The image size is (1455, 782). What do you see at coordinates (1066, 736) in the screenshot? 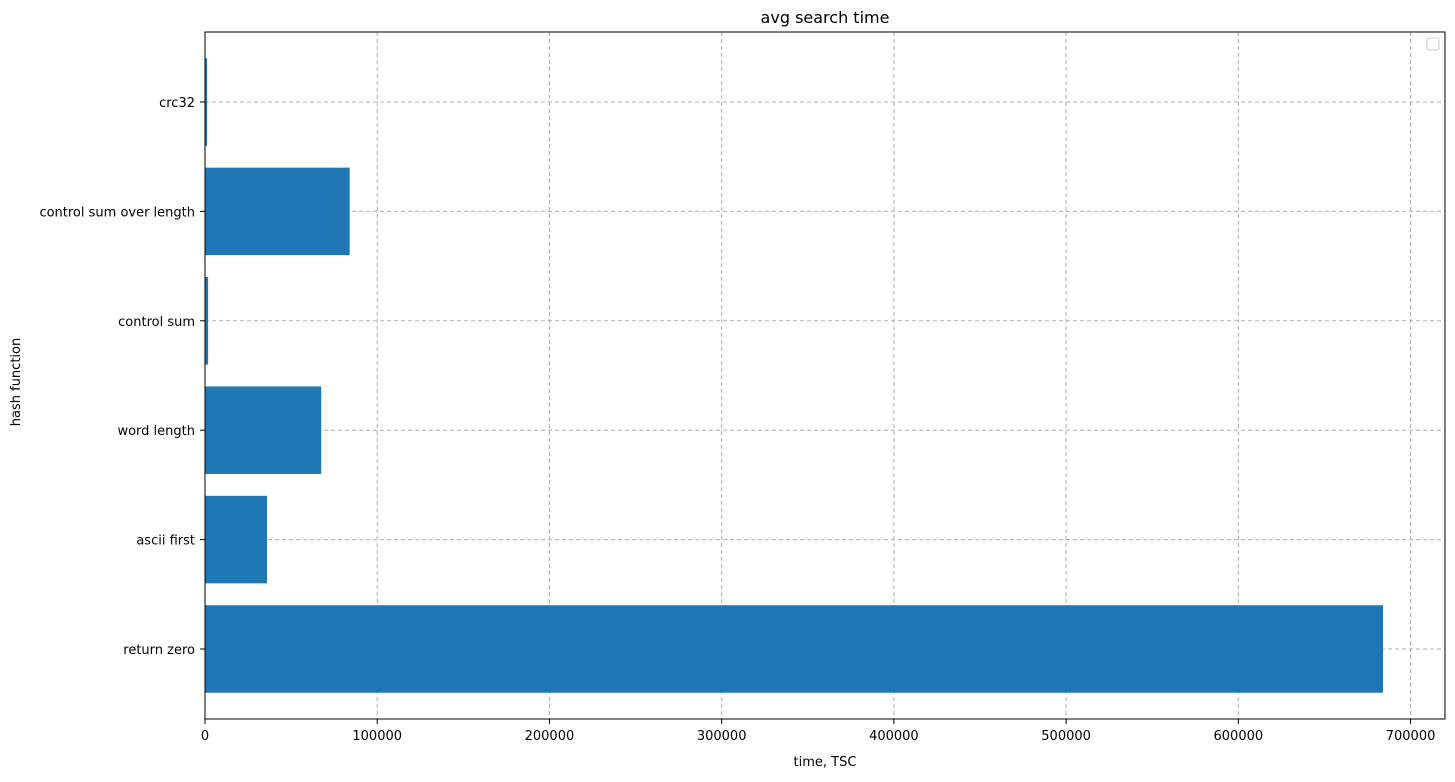
I see `x-tick-label: 500000` at bounding box center [1066, 736].